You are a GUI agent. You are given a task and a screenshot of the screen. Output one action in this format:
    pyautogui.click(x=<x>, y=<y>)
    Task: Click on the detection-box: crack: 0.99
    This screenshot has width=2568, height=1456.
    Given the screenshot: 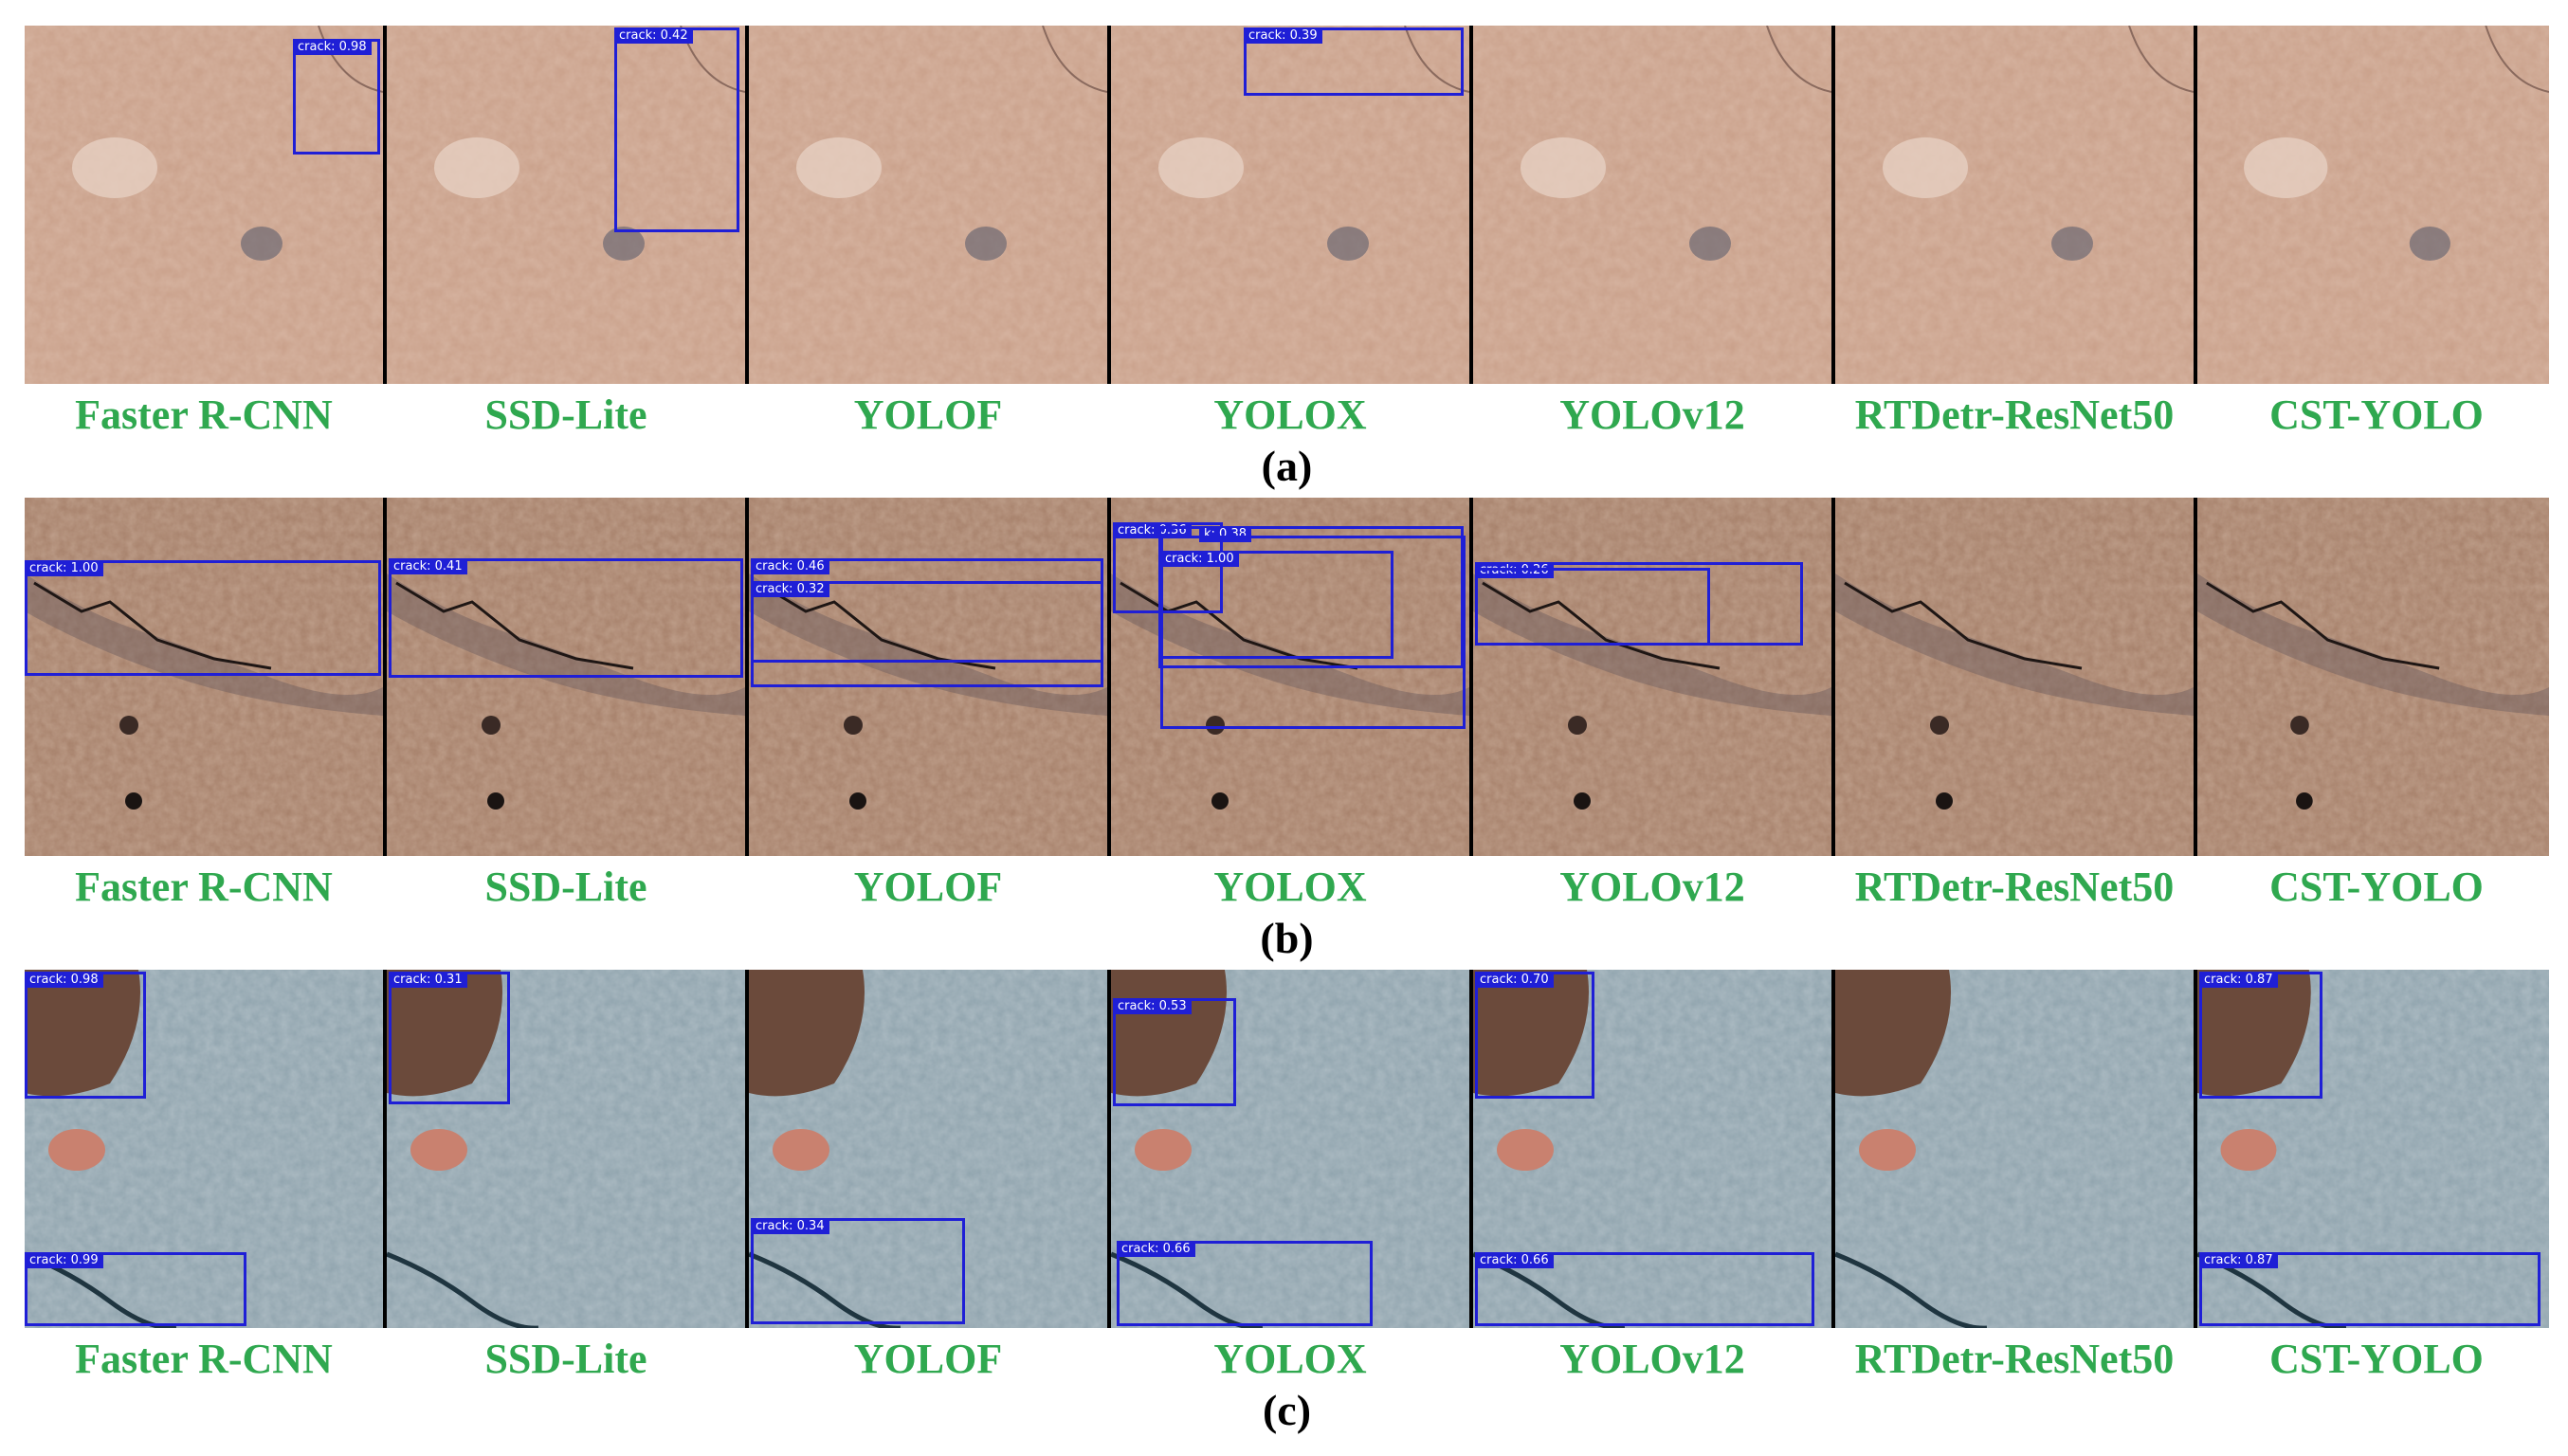 What is the action you would take?
    pyautogui.click(x=135, y=1289)
    